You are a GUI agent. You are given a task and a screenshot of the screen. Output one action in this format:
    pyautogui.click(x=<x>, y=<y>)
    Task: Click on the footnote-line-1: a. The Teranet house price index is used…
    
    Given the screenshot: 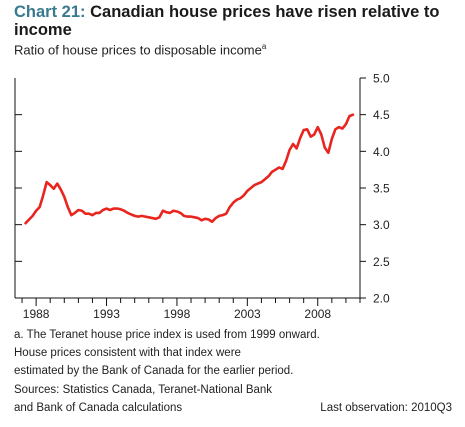 What is the action you would take?
    pyautogui.click(x=167, y=335)
    